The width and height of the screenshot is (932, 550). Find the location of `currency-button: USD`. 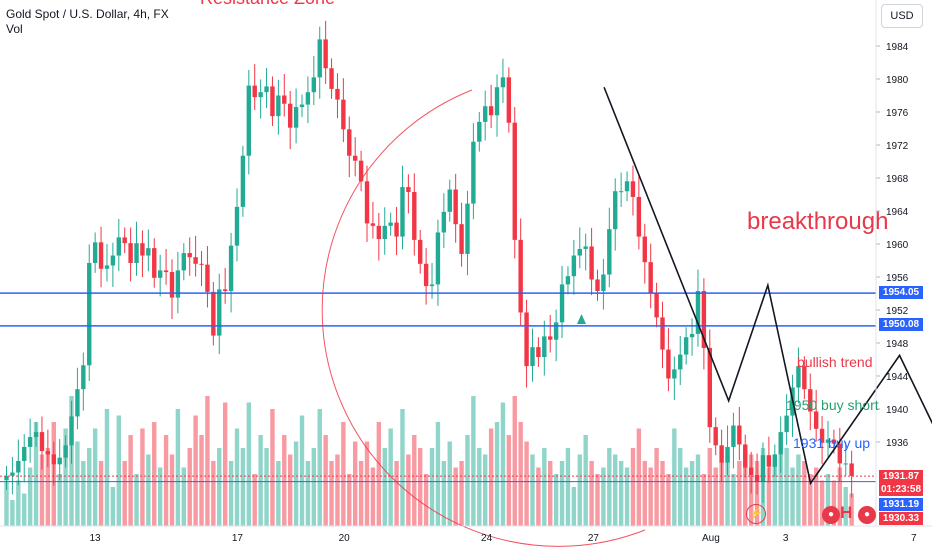

currency-button: USD is located at coordinates (902, 16).